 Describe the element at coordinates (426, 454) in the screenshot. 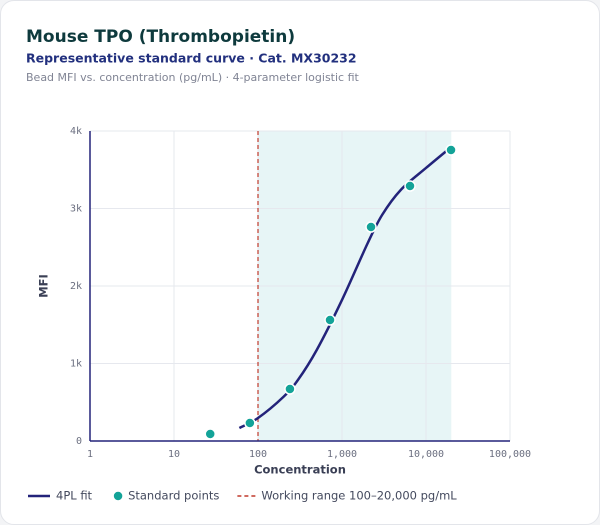

I see `x-tick-label: 10,000` at that location.